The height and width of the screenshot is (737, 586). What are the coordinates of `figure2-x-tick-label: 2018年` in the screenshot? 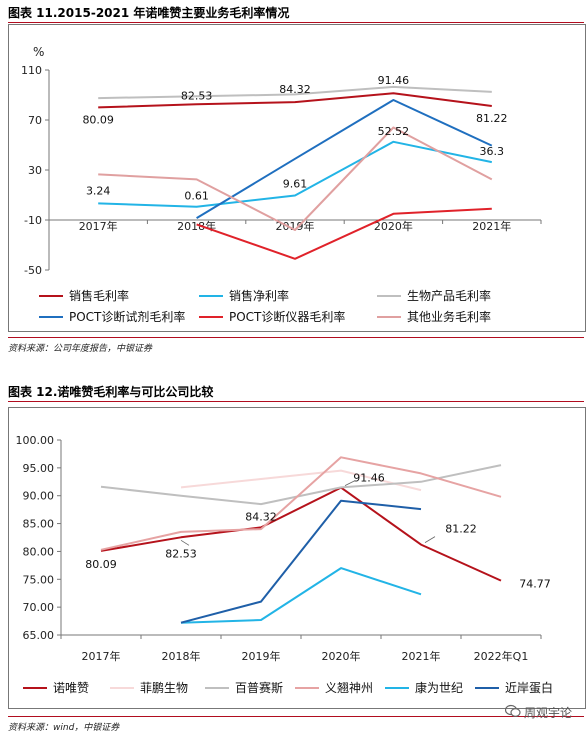 It's located at (181, 656).